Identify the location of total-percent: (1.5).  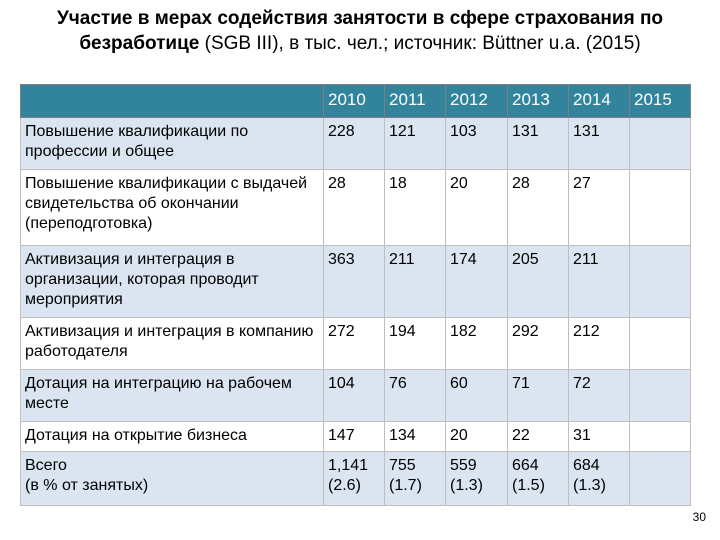
(528, 485).